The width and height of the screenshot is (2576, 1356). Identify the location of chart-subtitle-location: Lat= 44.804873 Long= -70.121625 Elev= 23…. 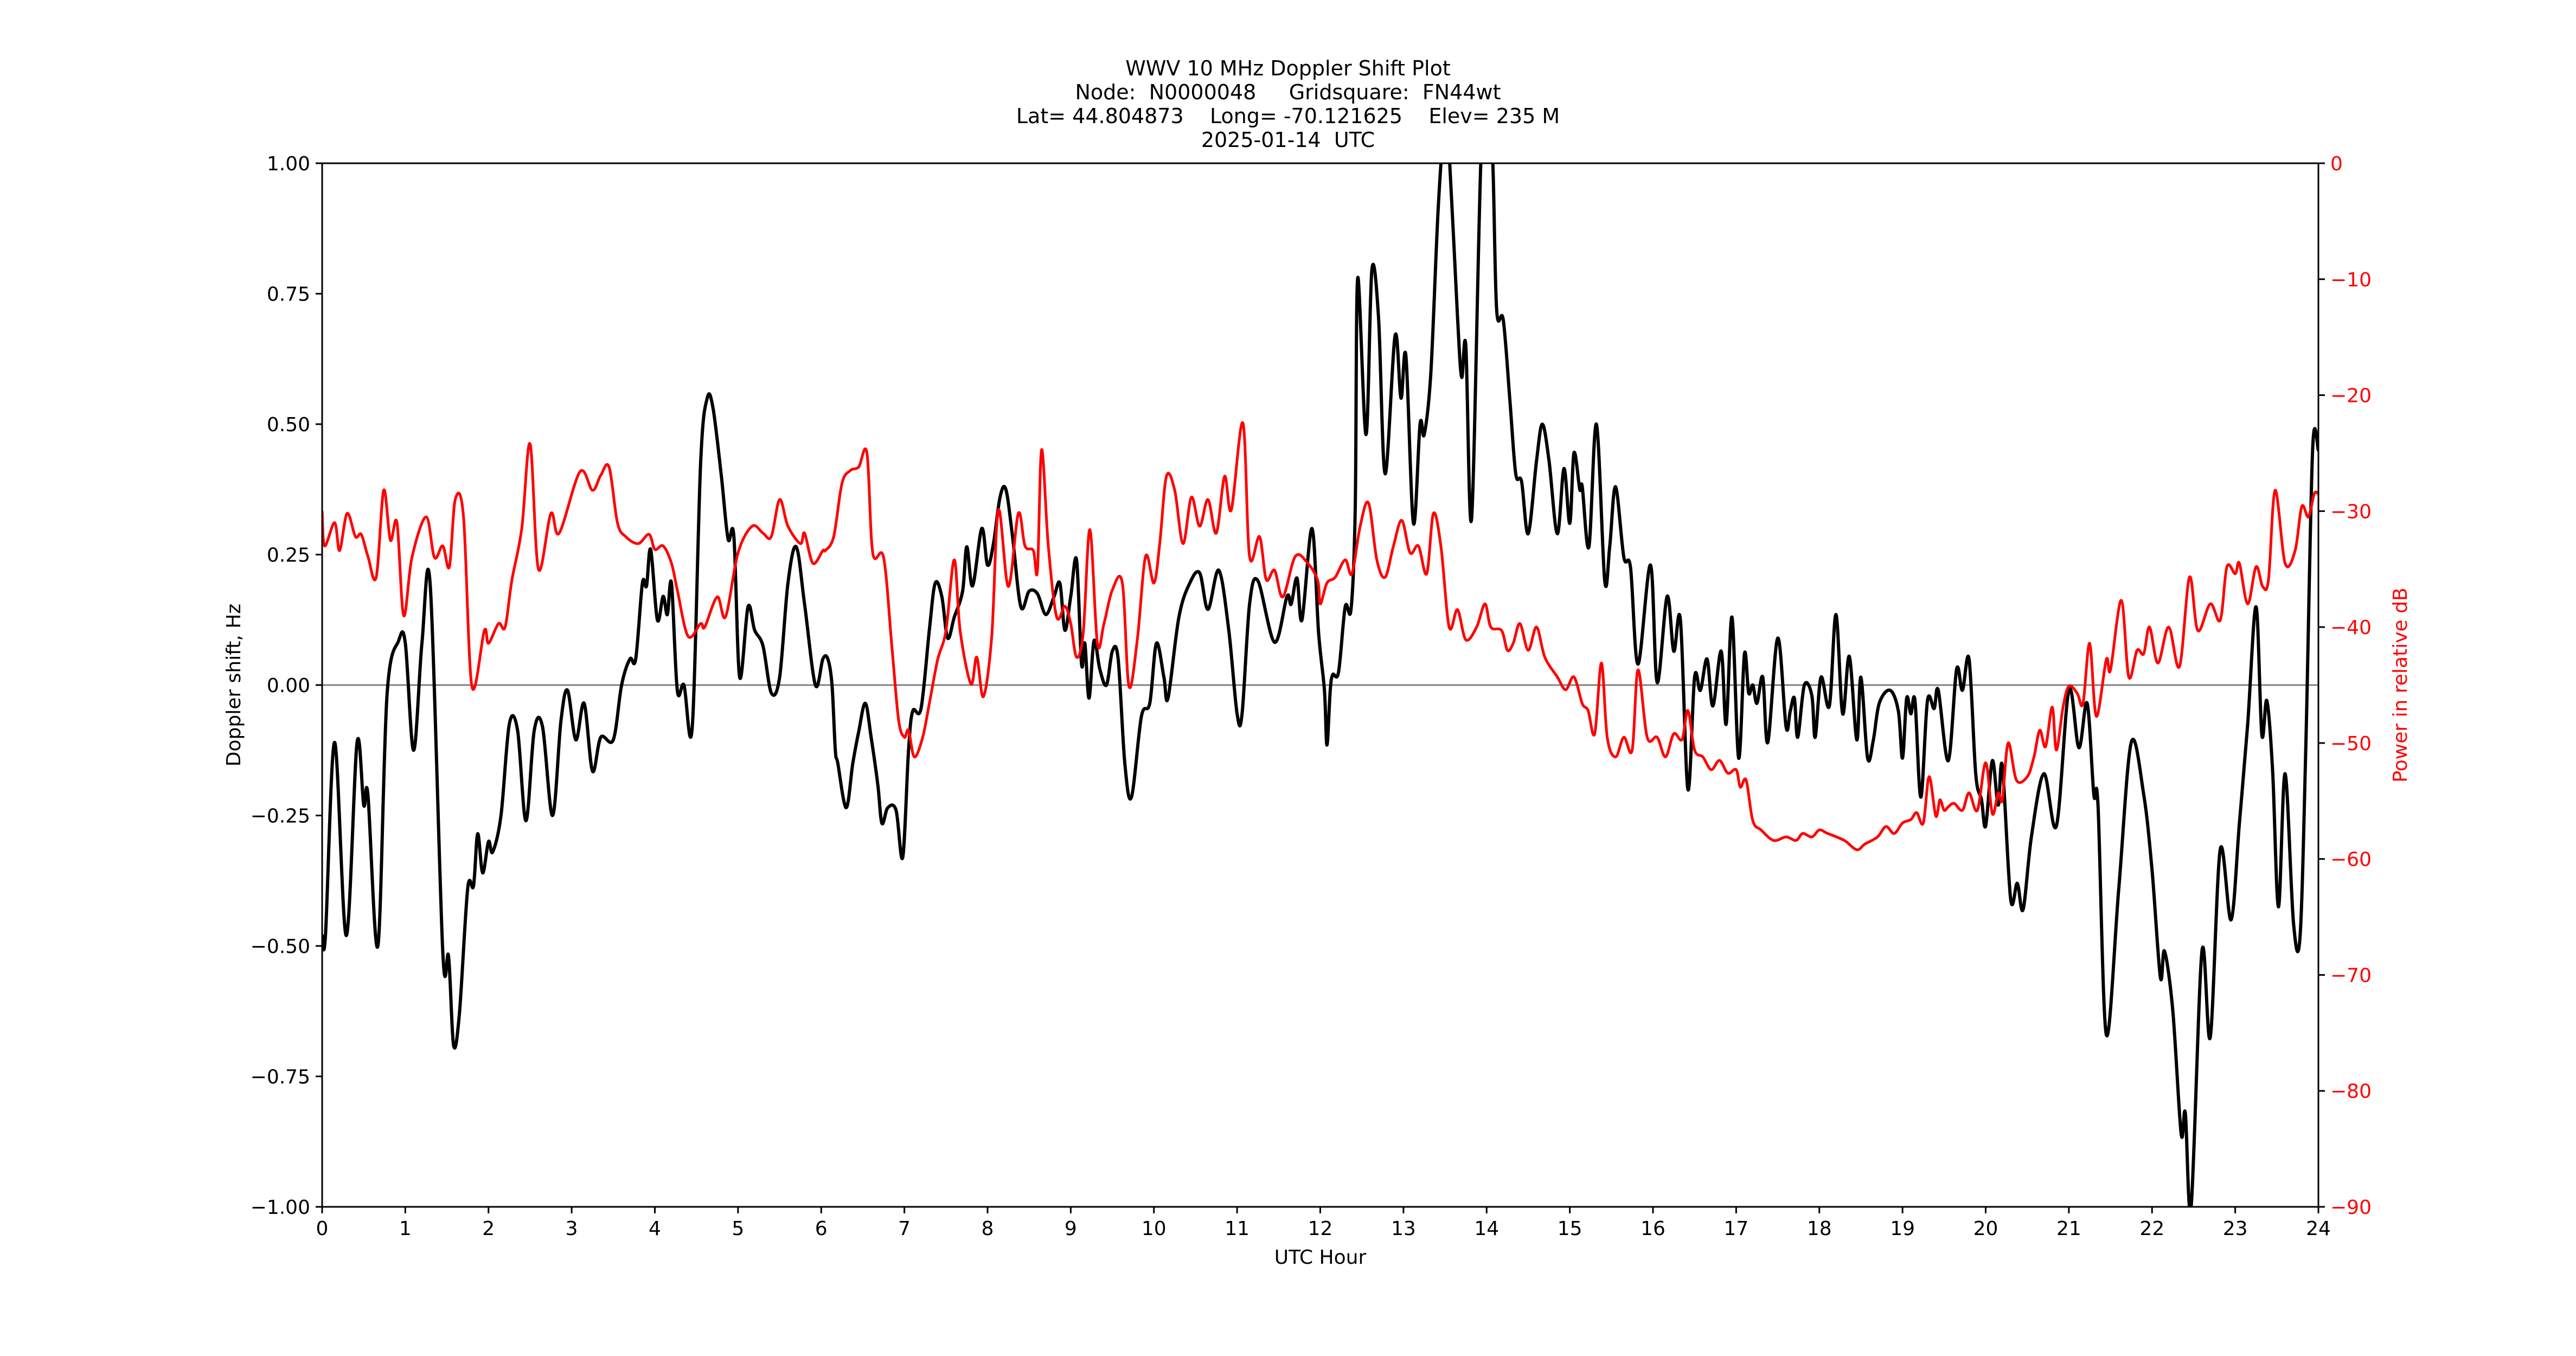
(1288, 116).